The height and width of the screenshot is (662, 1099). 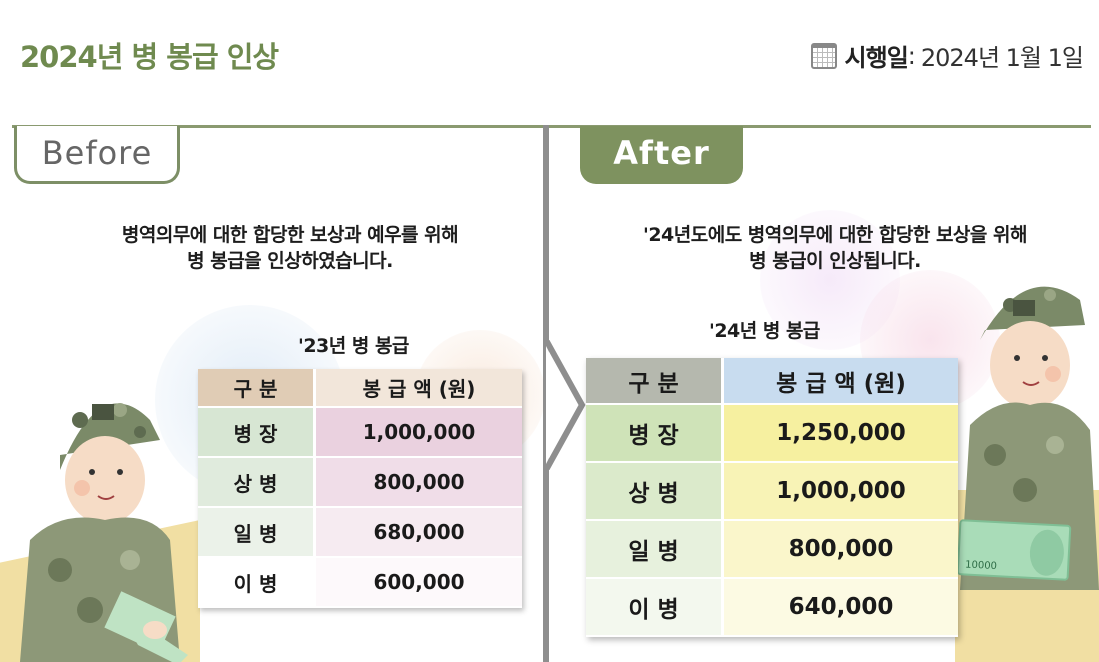 I want to click on table-row: 병 장 1,000,000, so click(x=360, y=433).